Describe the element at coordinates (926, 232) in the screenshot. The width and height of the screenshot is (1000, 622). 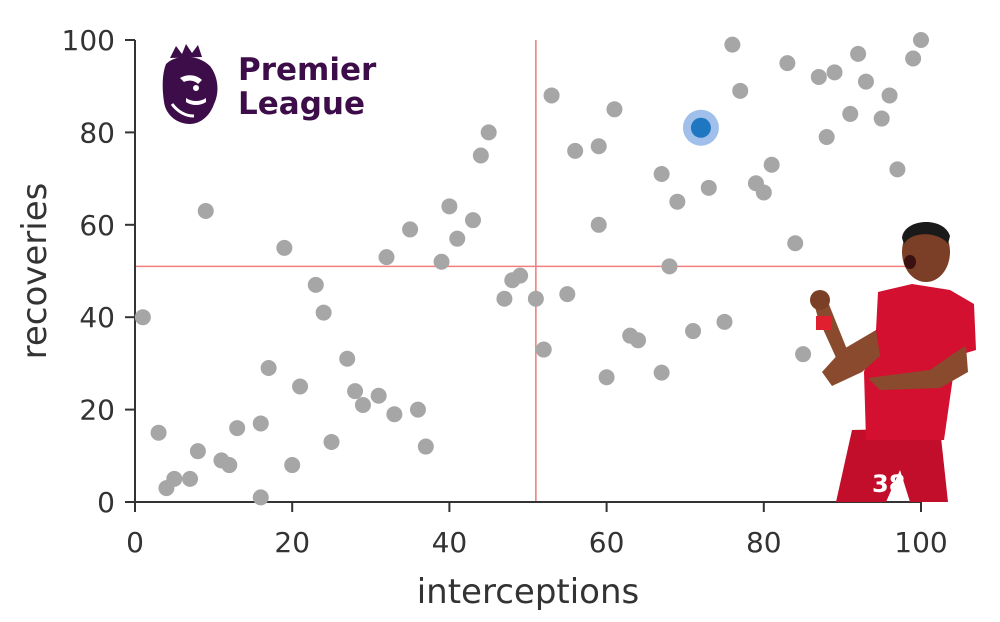
I see `player-hair` at that location.